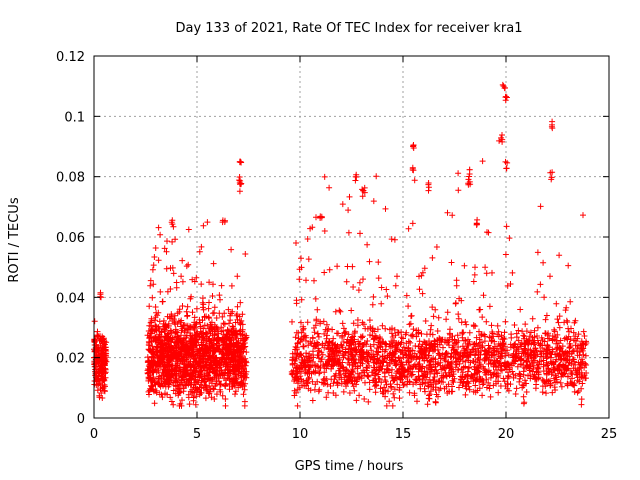 This screenshot has height=480, width=640. Describe the element at coordinates (70, 298) in the screenshot. I see `y-tick-label: 0.04` at that location.